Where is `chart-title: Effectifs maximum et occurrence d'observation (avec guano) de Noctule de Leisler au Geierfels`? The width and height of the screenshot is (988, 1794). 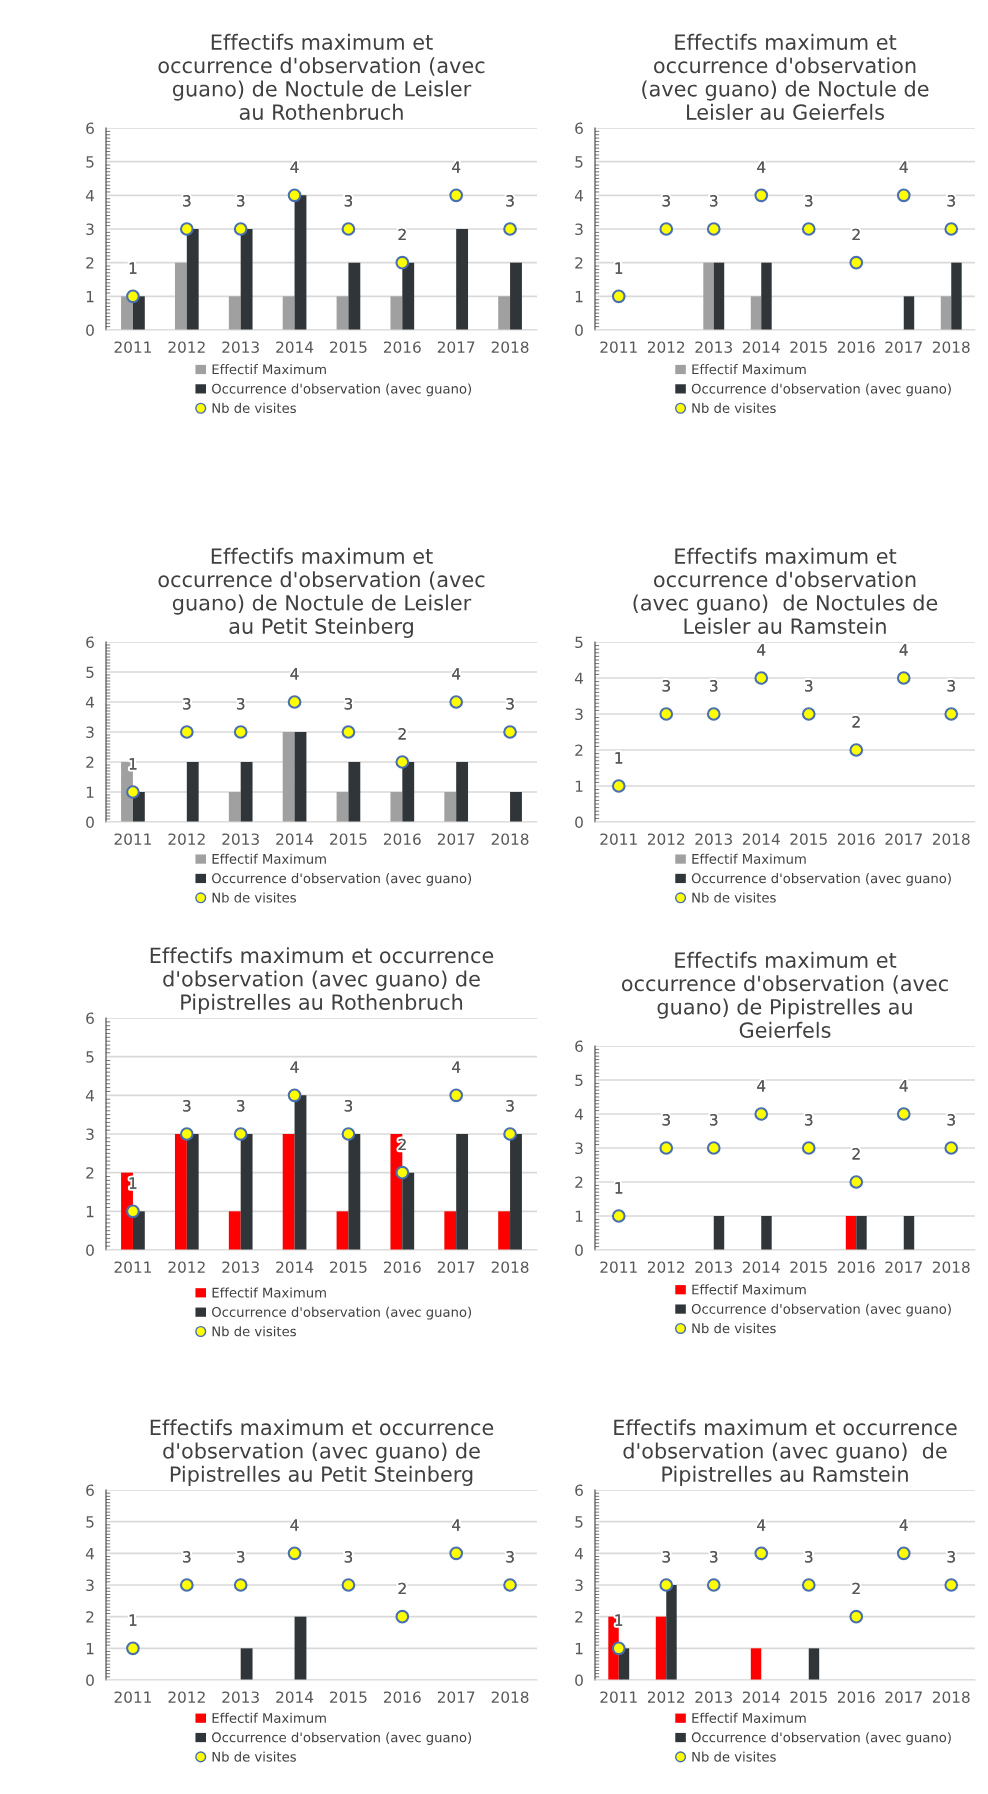 chart-title: Effectifs maximum et occurrence d'observation (avec guano) de Noctule de Leisler au Geierfels is located at coordinates (785, 76).